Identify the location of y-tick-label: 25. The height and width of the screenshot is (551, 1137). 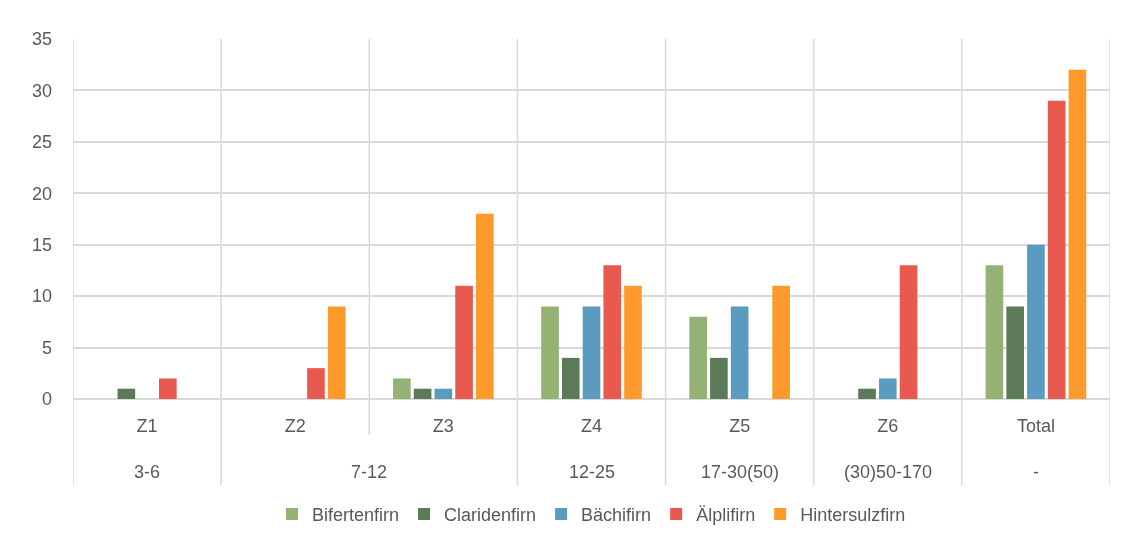
(41, 142).